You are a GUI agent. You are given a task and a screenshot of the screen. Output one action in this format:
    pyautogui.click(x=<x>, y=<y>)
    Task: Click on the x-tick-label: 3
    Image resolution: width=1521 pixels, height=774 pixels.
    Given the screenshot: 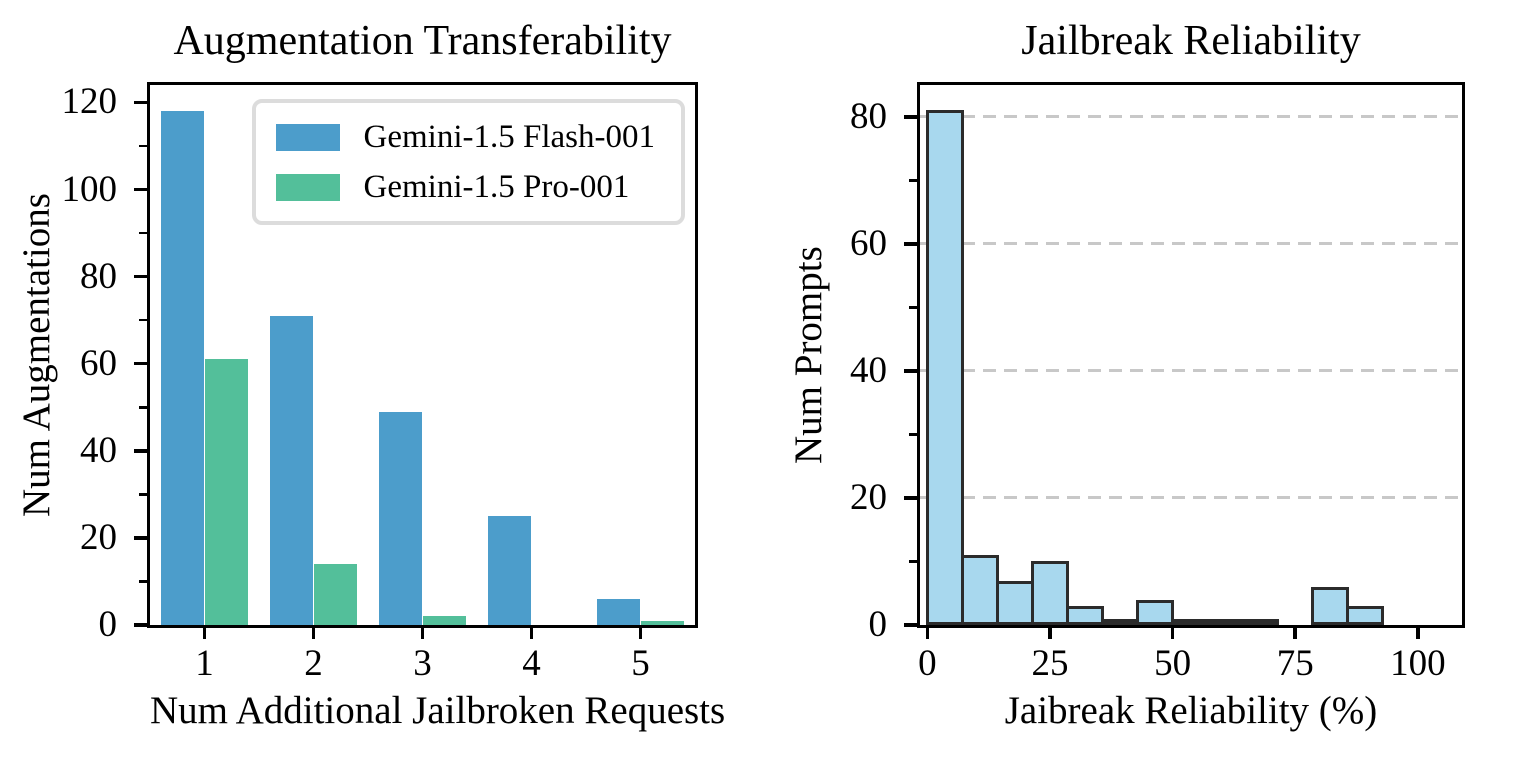 What is the action you would take?
    pyautogui.click(x=422, y=663)
    